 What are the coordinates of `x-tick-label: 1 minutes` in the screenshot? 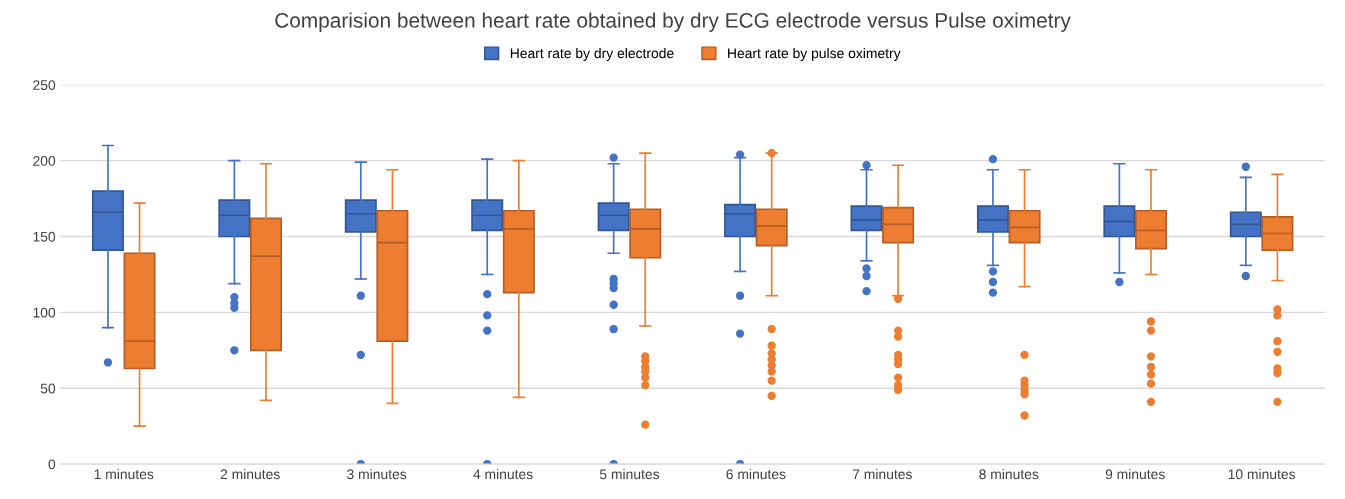 It's located at (124, 474).